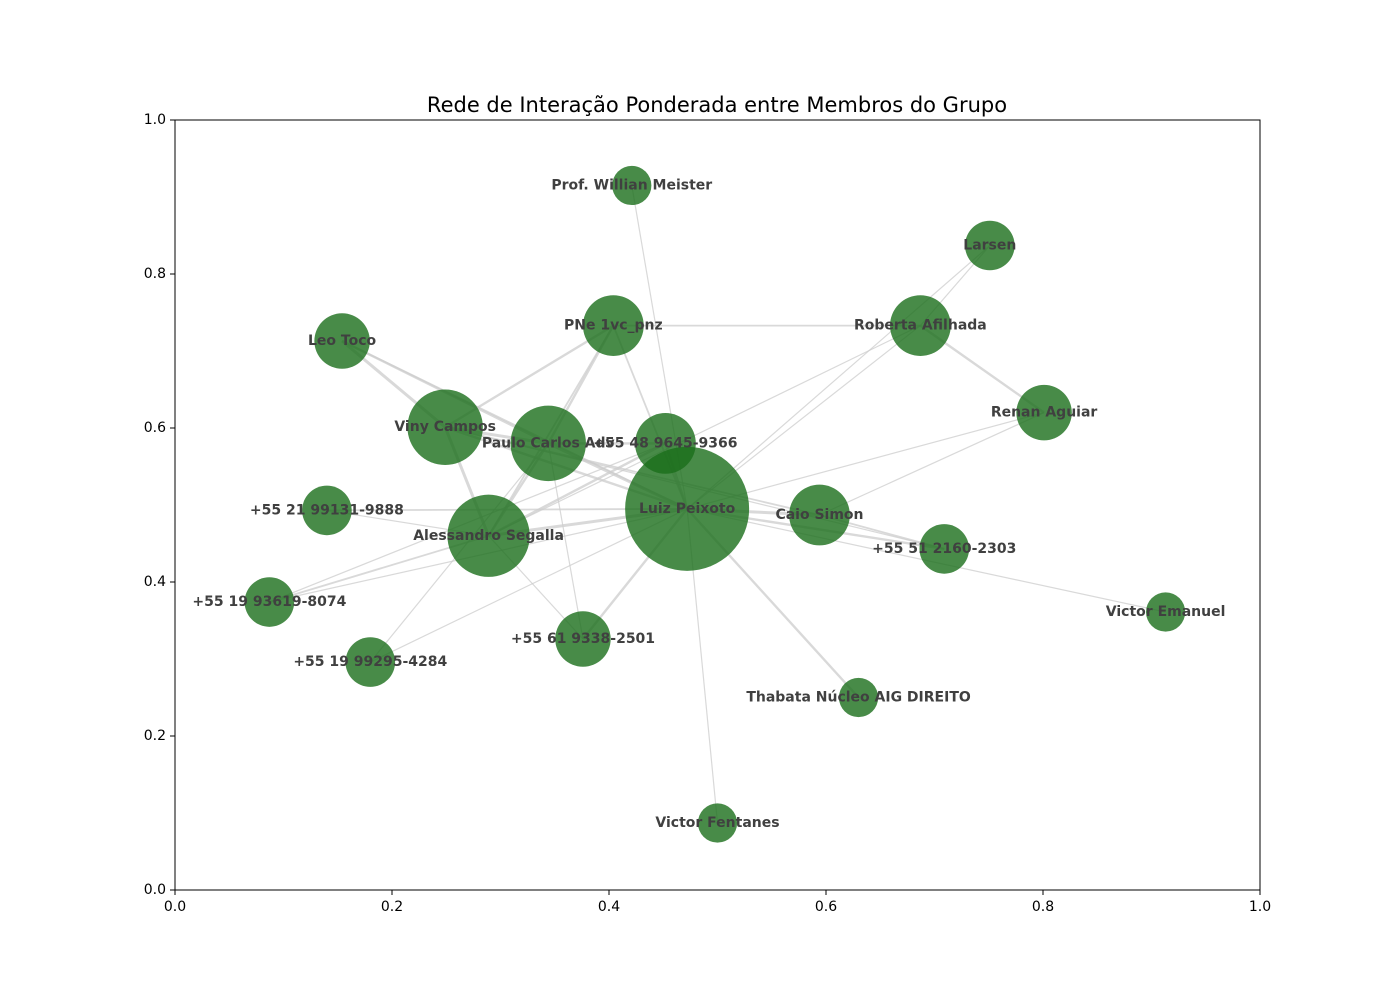  I want to click on node-label-luiz: Luiz Peixoto, so click(687, 509).